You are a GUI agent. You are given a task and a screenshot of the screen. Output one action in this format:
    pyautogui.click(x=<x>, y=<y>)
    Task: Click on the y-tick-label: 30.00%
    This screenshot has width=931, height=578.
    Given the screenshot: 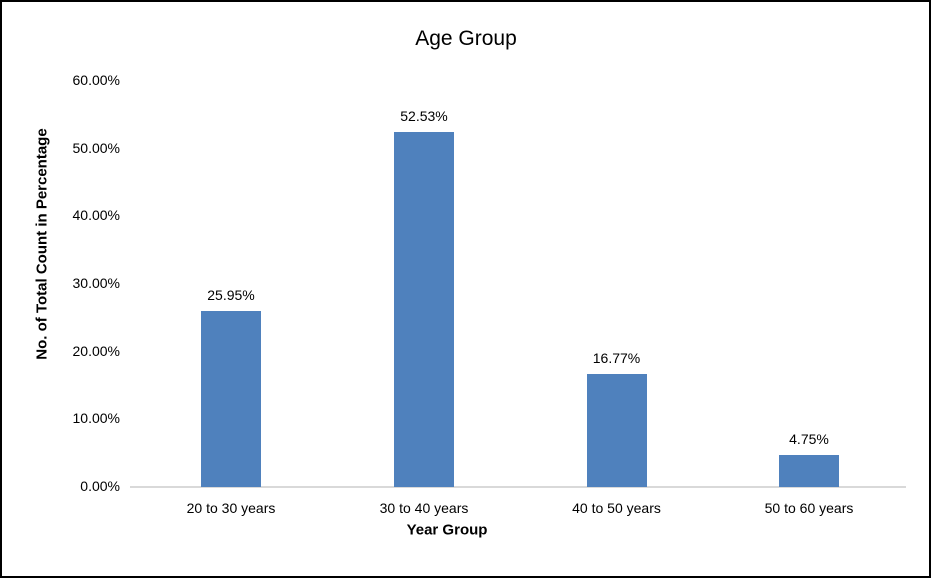 What is the action you would take?
    pyautogui.click(x=96, y=283)
    